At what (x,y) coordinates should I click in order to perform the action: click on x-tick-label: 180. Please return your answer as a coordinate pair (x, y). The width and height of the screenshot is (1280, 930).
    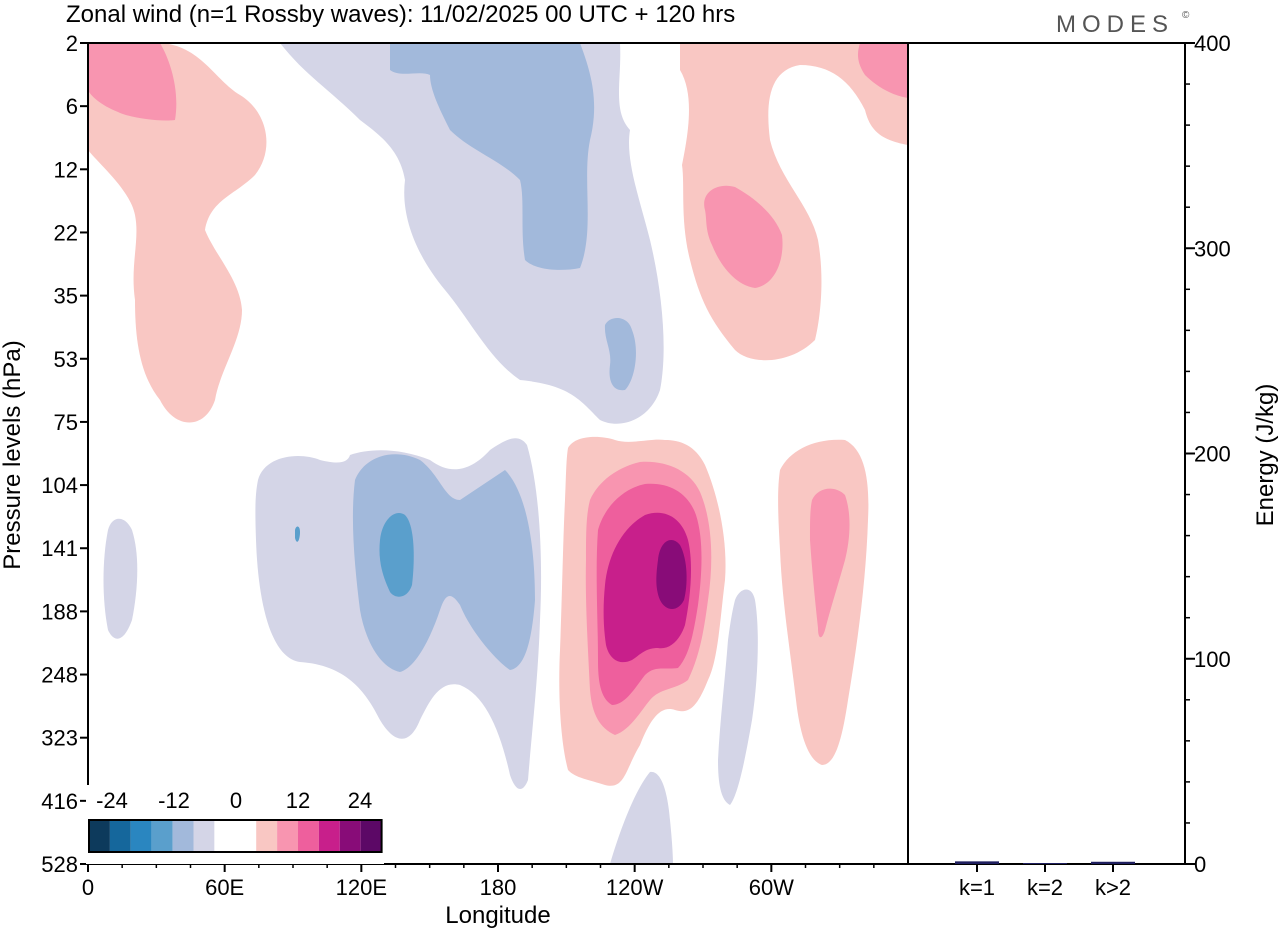
    Looking at the image, I should click on (498, 887).